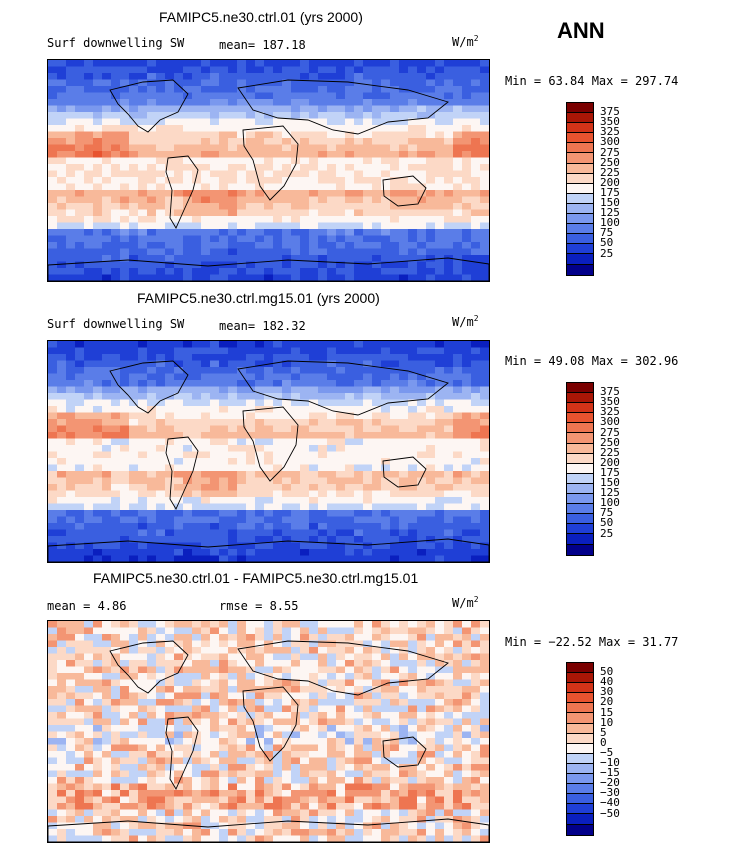 This screenshot has width=733, height=852. Describe the element at coordinates (580, 549) in the screenshot. I see `colorbar-swatch` at that location.